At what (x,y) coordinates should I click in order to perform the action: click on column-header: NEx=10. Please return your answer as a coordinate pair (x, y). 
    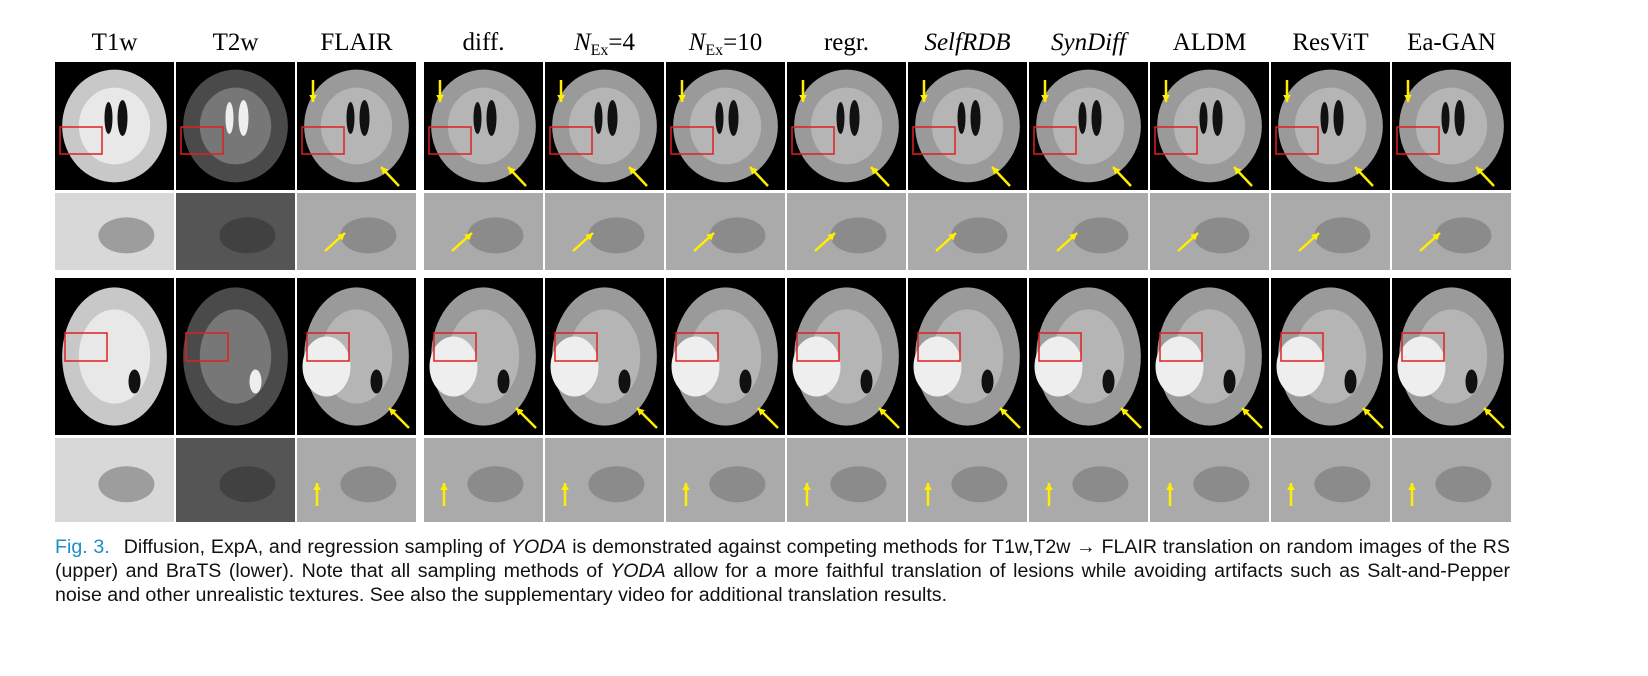
    Looking at the image, I should click on (725, 44).